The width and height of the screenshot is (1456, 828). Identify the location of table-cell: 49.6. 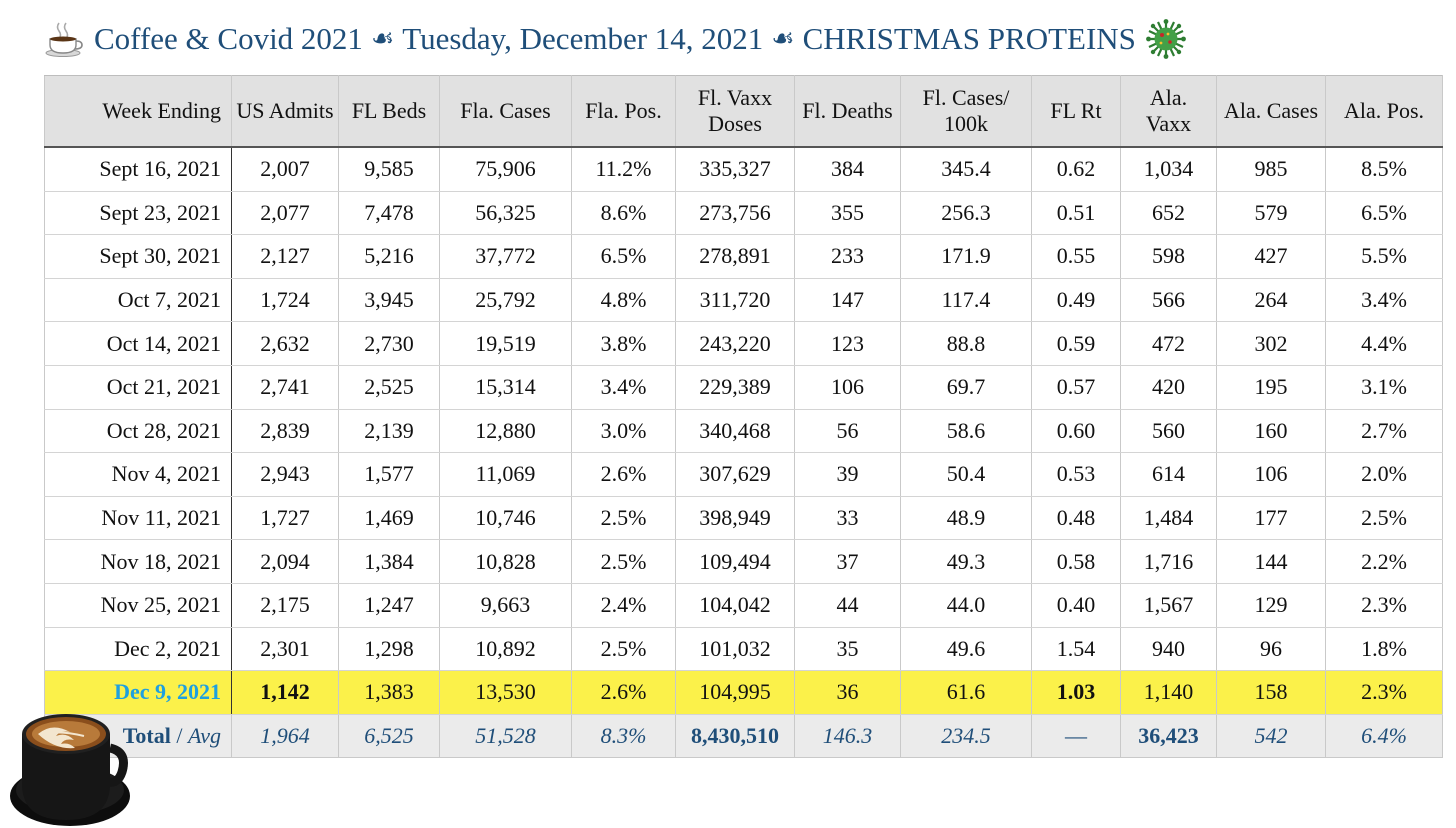
(966, 649).